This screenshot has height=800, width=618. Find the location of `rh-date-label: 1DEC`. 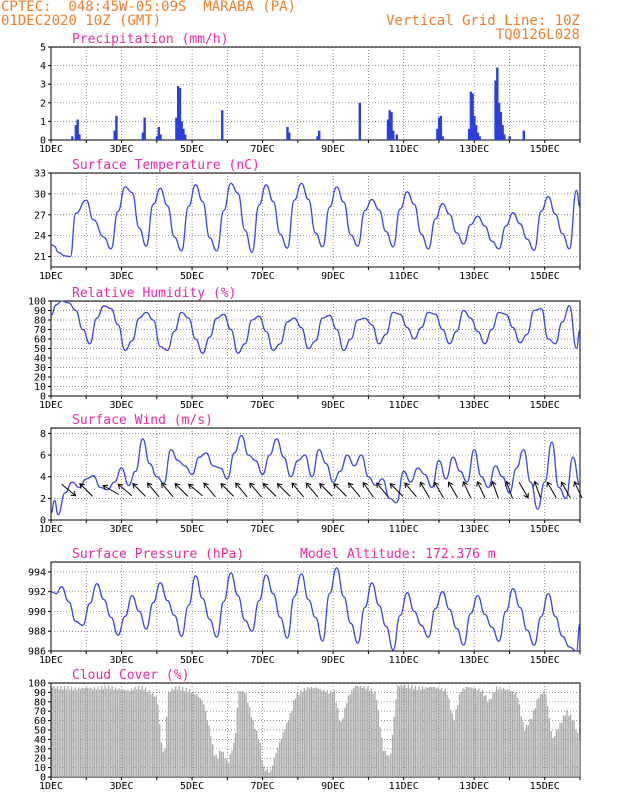

rh-date-label: 1DEC is located at coordinates (51, 405).